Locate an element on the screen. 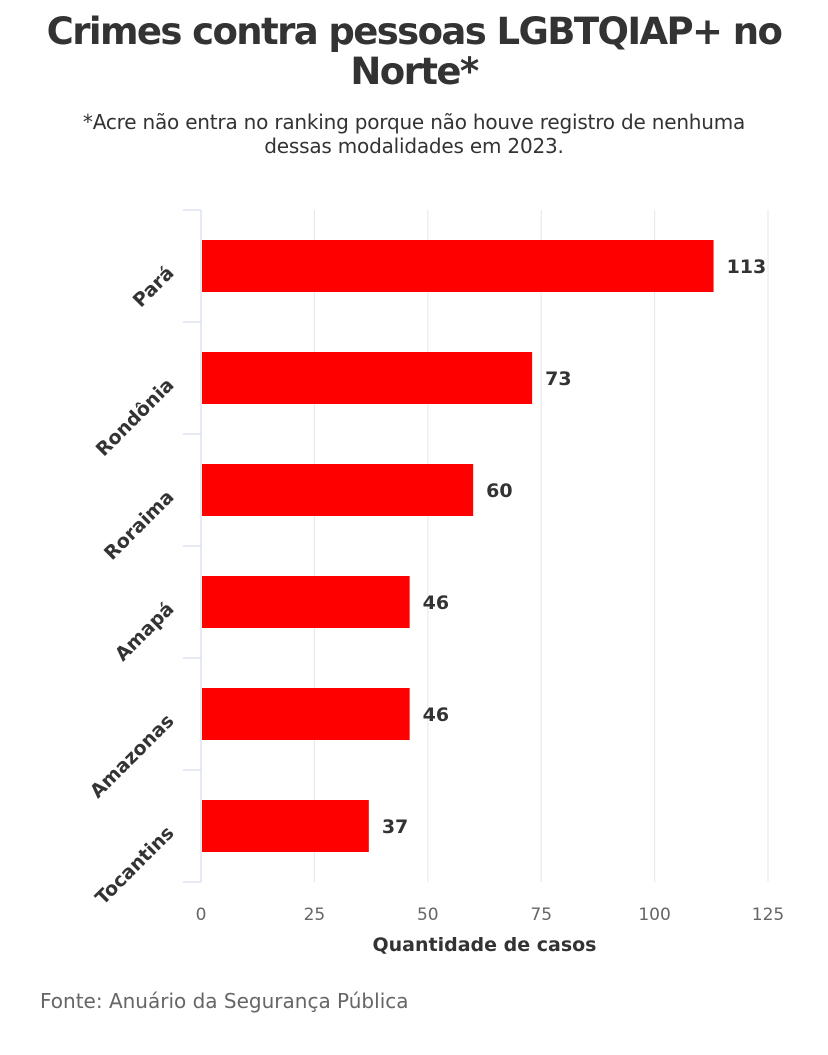  source-note: Fonte: Anuário da Segurança Pública is located at coordinates (224, 1001).